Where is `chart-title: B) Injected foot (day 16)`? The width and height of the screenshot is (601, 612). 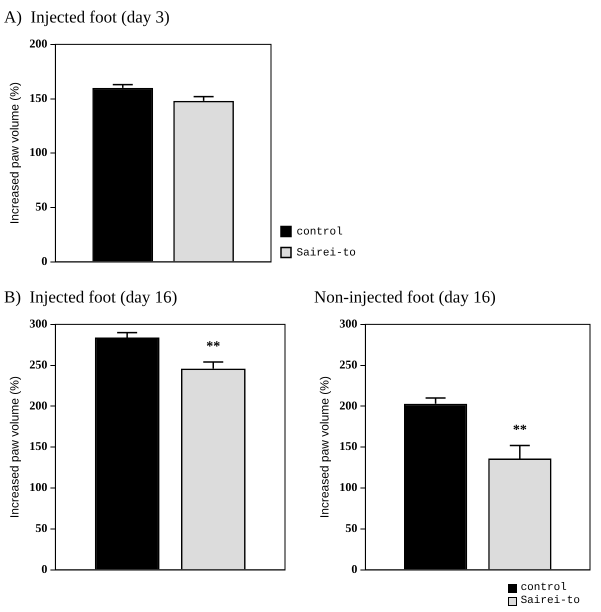 chart-title: B) Injected foot (day 16) is located at coordinates (91, 297).